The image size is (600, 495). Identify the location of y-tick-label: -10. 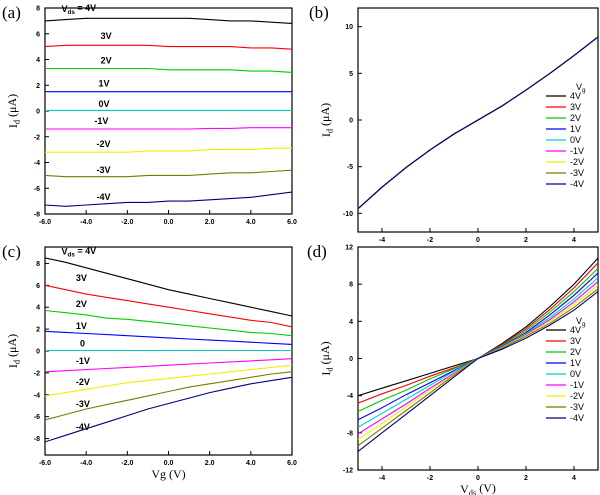
(348, 214).